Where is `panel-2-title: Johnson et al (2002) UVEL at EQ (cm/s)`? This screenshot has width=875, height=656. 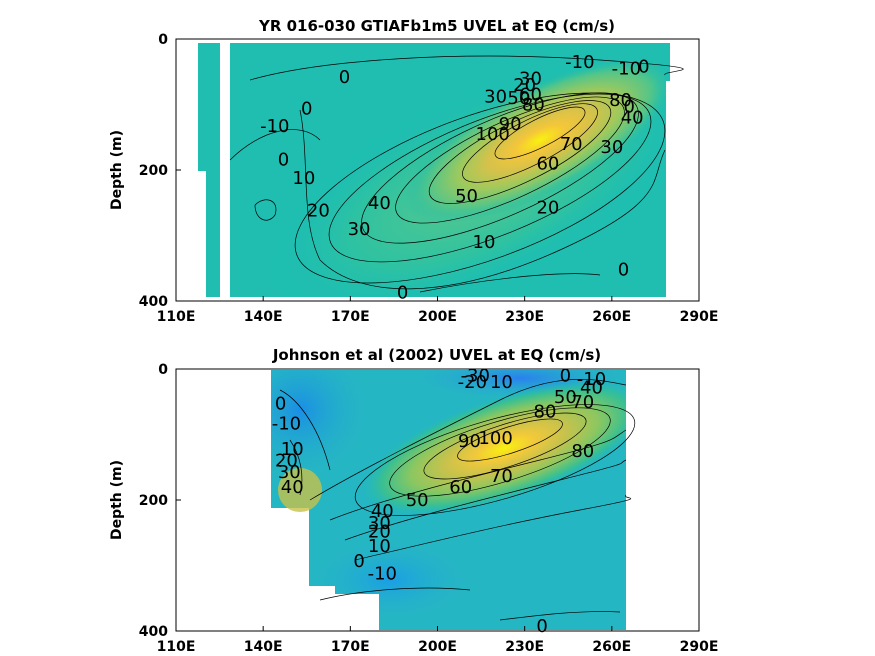 panel-2-title: Johnson et al (2002) UVEL at EQ (cm/s) is located at coordinates (436, 355).